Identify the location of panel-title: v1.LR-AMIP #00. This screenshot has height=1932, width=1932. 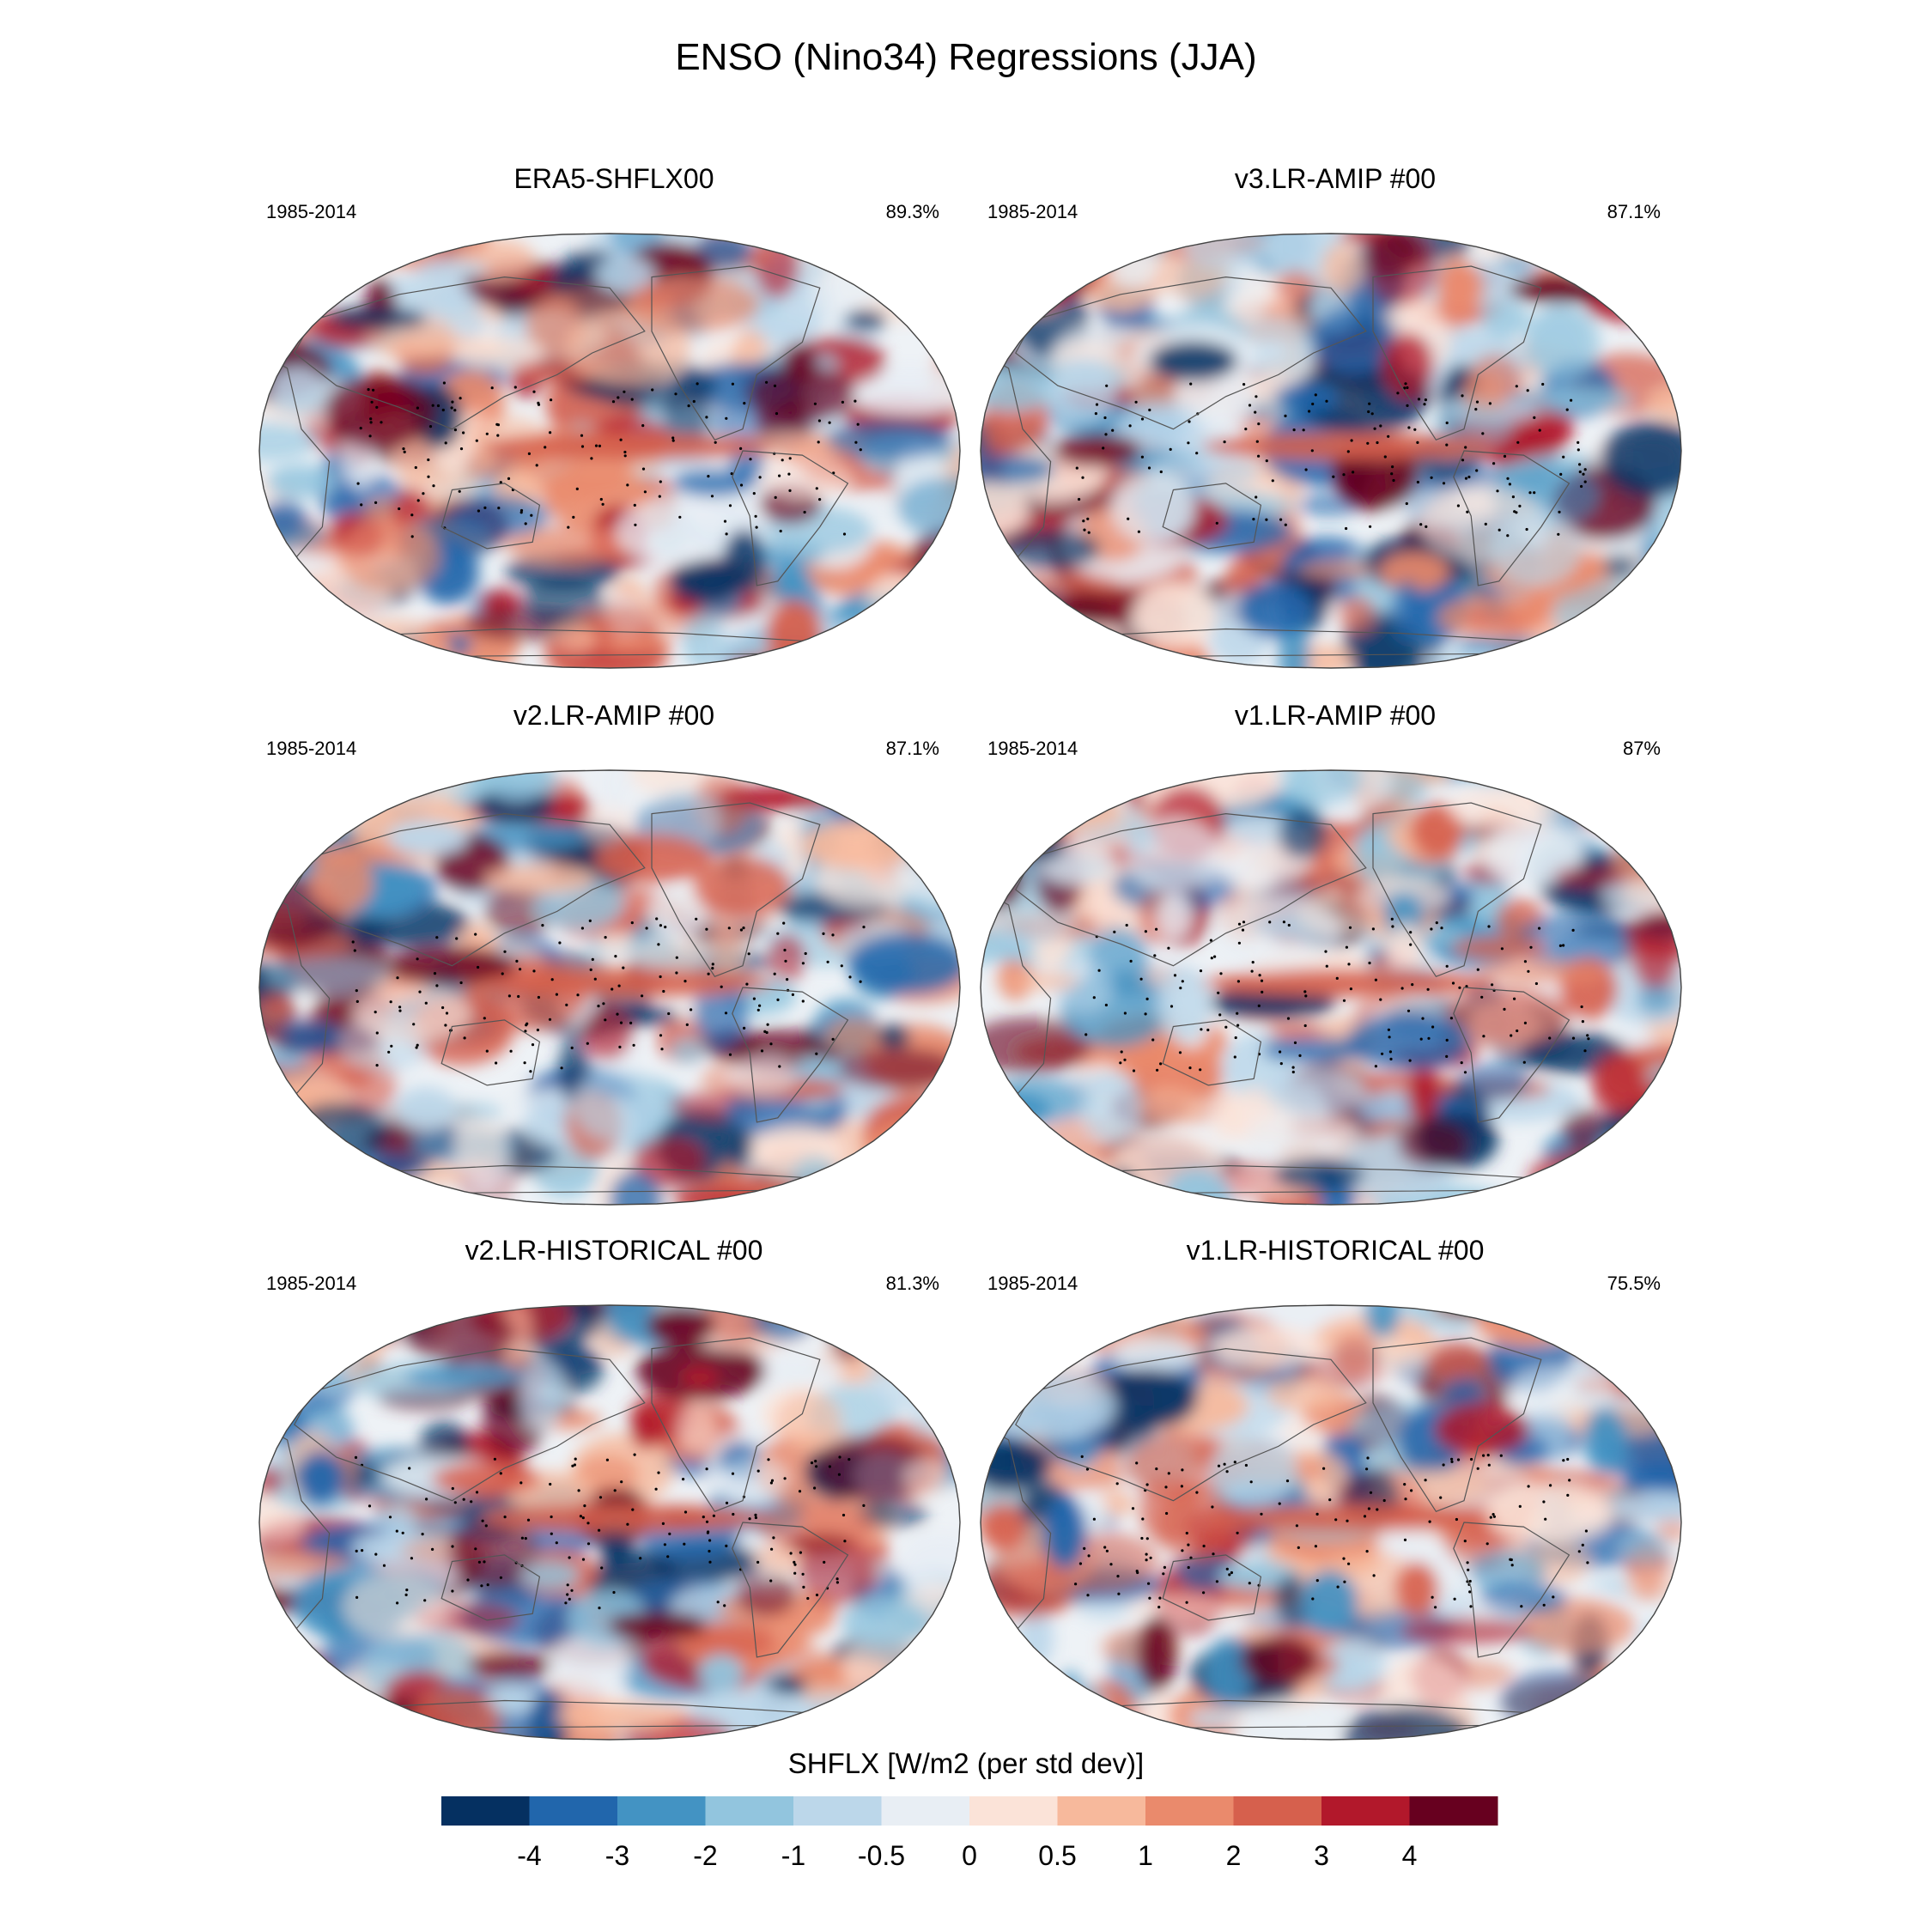
(1335, 715).